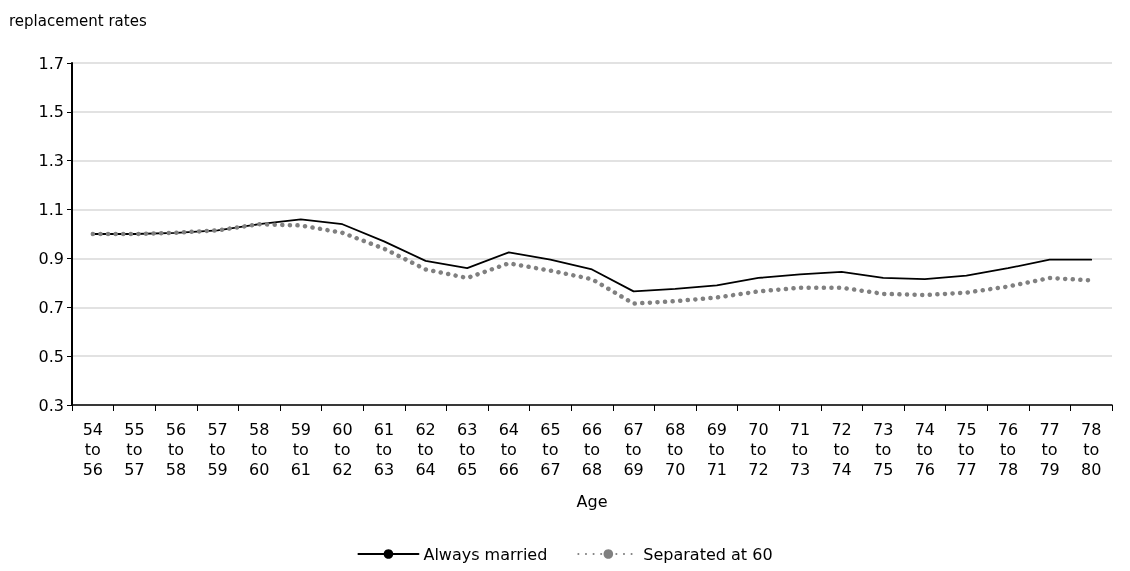  Describe the element at coordinates (176, 449) in the screenshot. I see `x-tick-label: 56 to 58` at that location.